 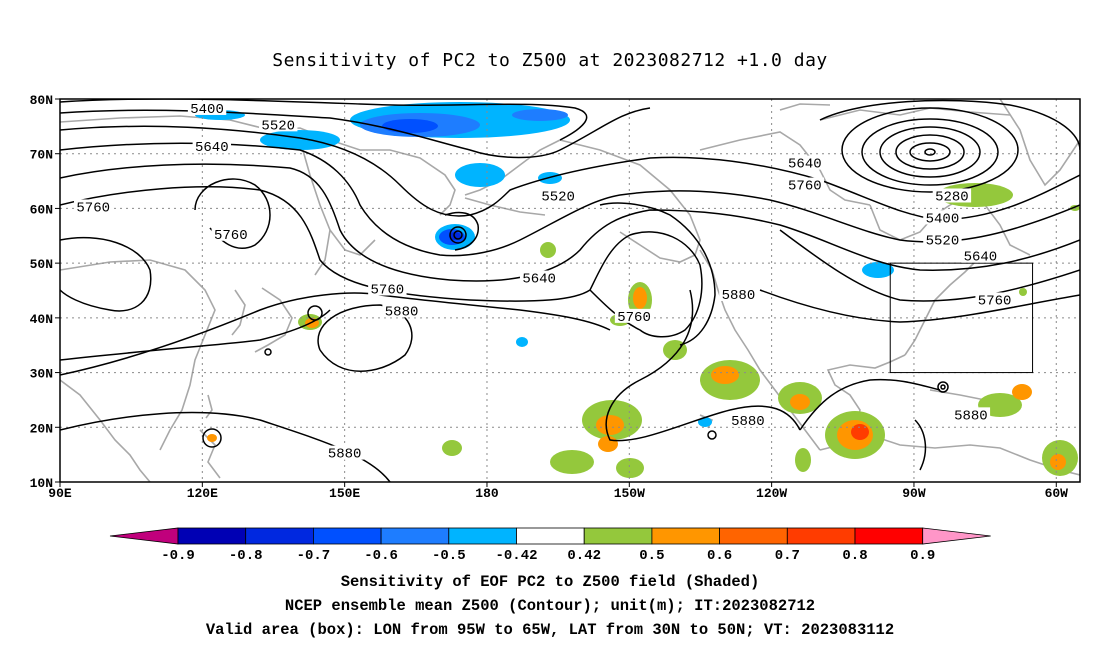 I want to click on lon-tick-label: 150E, so click(x=344, y=493).